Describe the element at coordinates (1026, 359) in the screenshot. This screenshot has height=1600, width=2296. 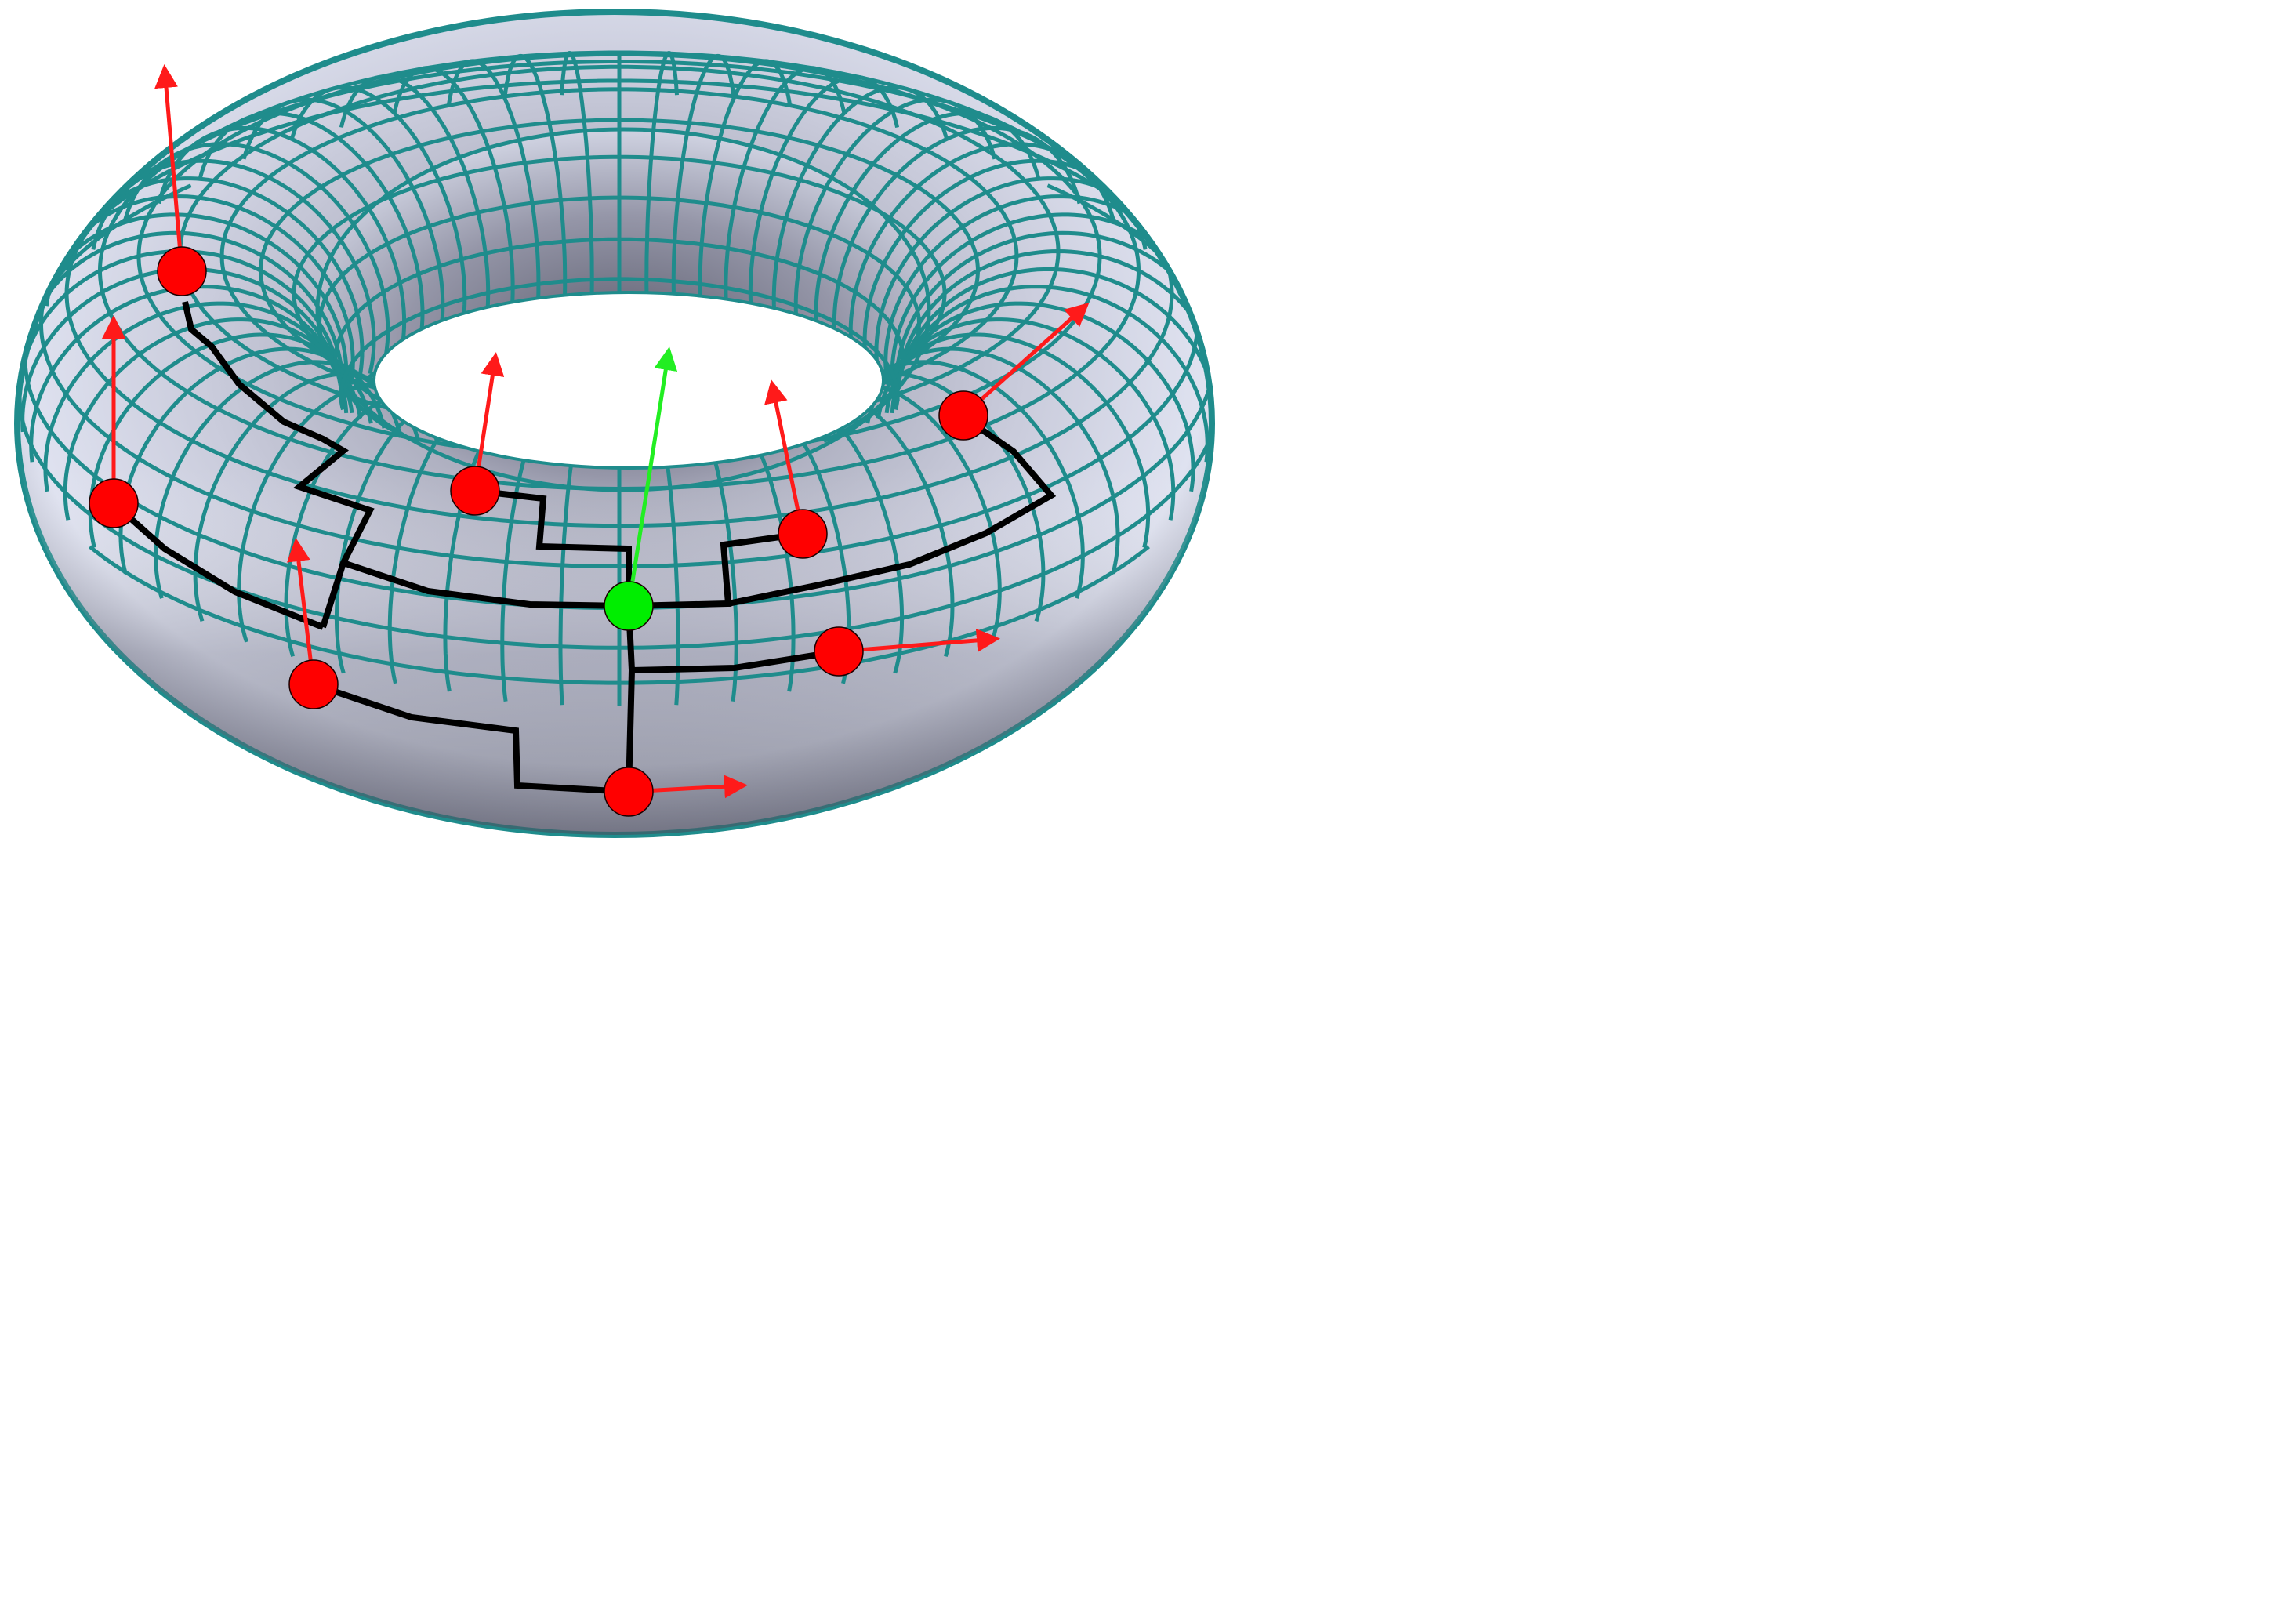
I see `normal-arrow-up-right` at that location.